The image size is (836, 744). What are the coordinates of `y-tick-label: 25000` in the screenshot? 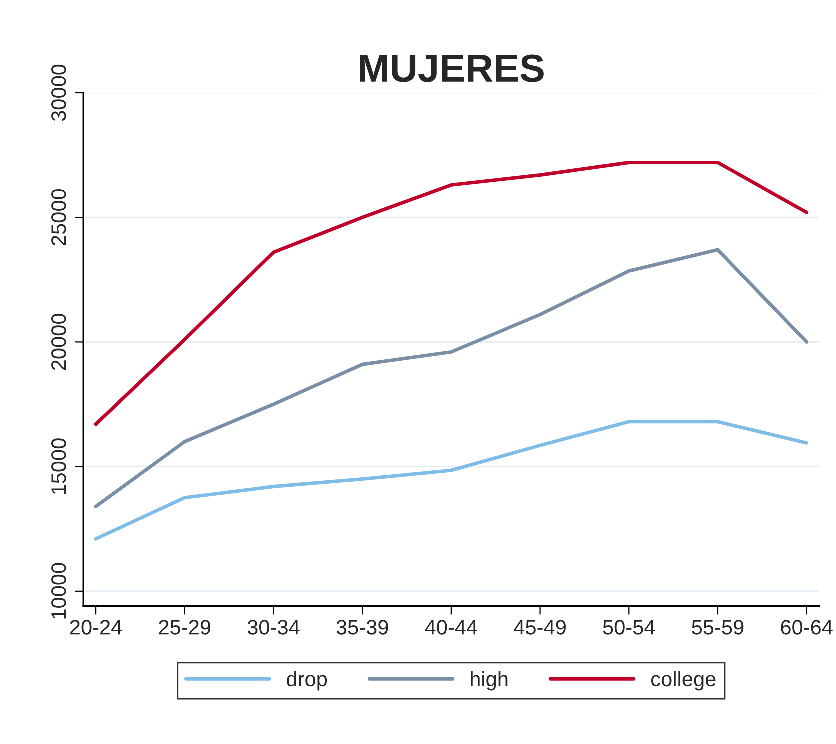 It's located at (59, 217).